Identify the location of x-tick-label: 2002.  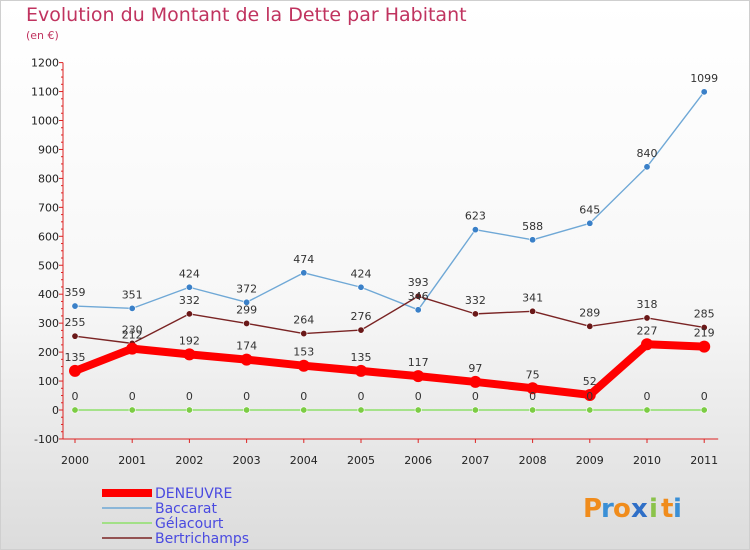
(189, 460).